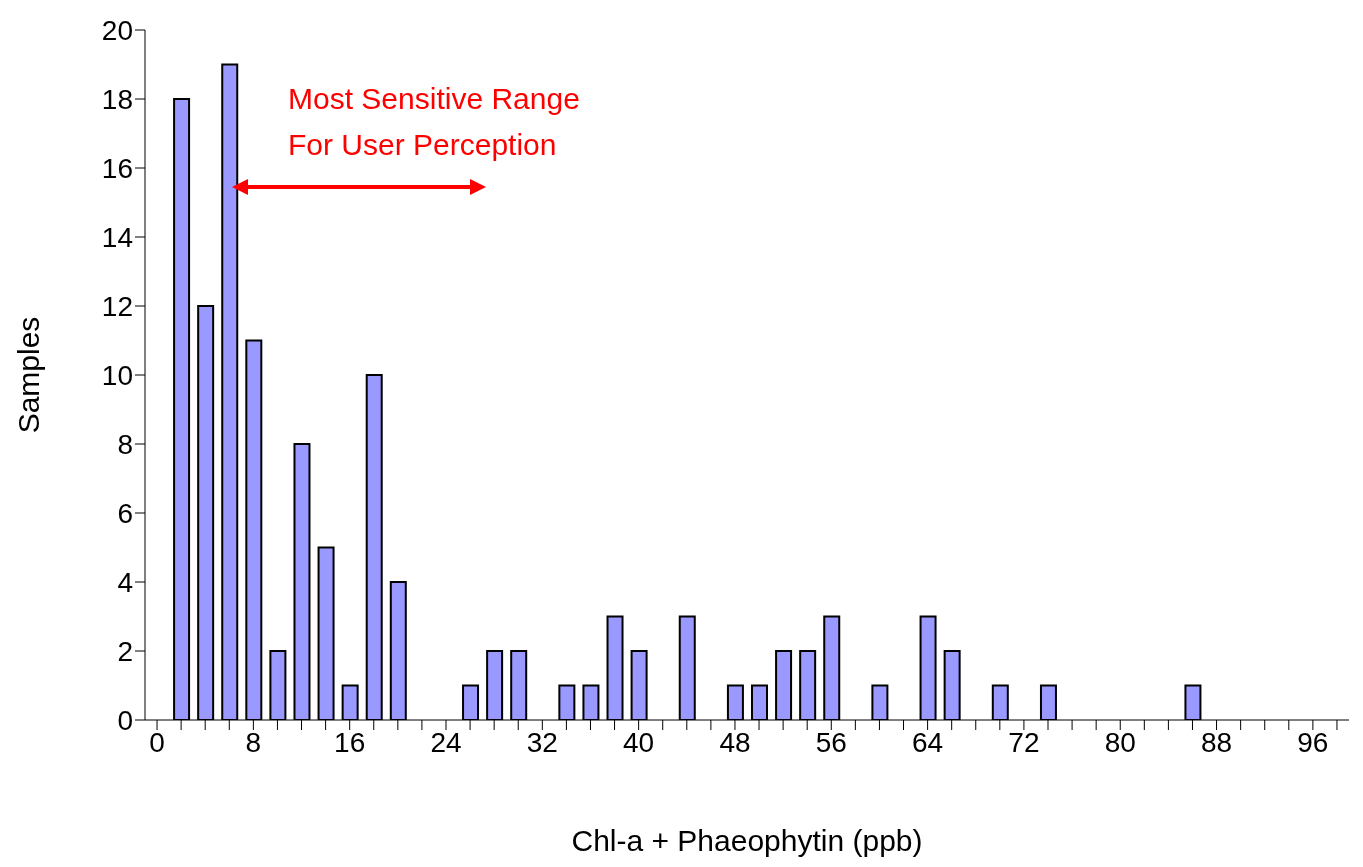  Describe the element at coordinates (28, 375) in the screenshot. I see `y-axis-title: Samples` at that location.